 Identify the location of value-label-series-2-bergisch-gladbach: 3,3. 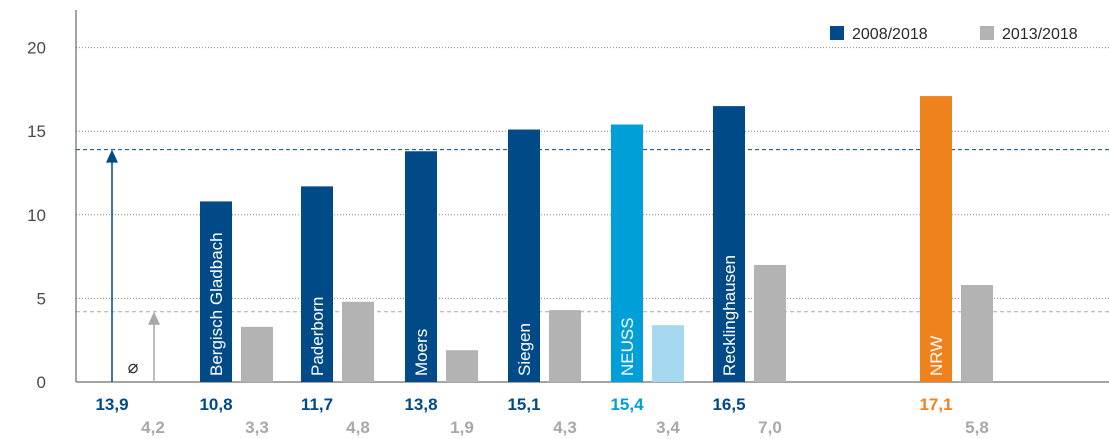
(257, 427).